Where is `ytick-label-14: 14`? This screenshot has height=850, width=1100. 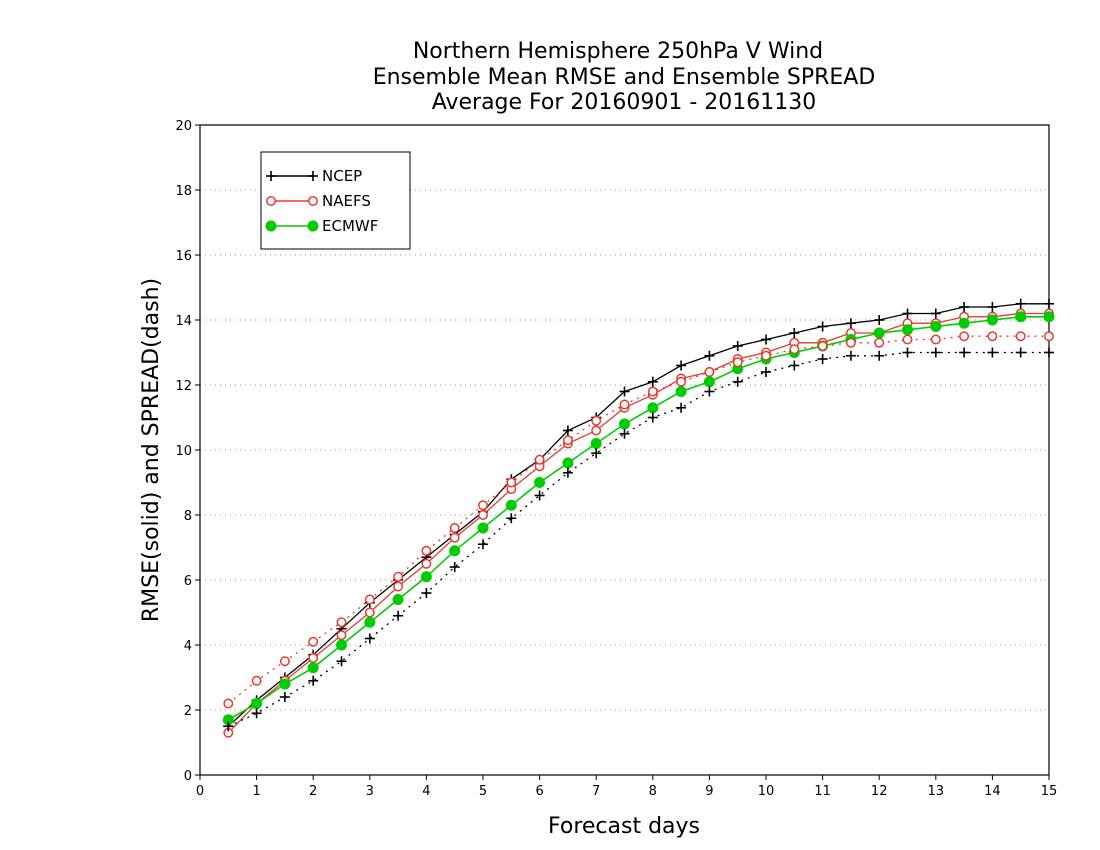 ytick-label-14: 14 is located at coordinates (183, 321).